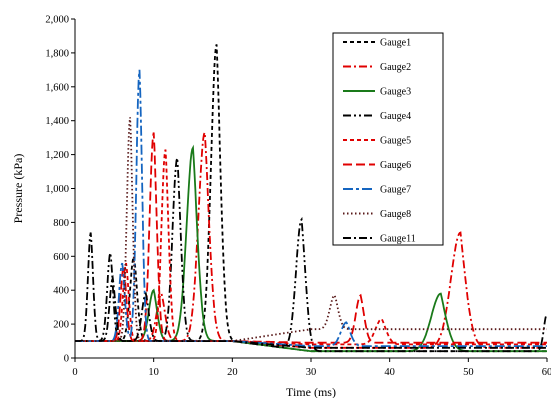  What do you see at coordinates (395, 141) in the screenshot?
I see `legend-label-gauge5: Gauge5` at bounding box center [395, 141].